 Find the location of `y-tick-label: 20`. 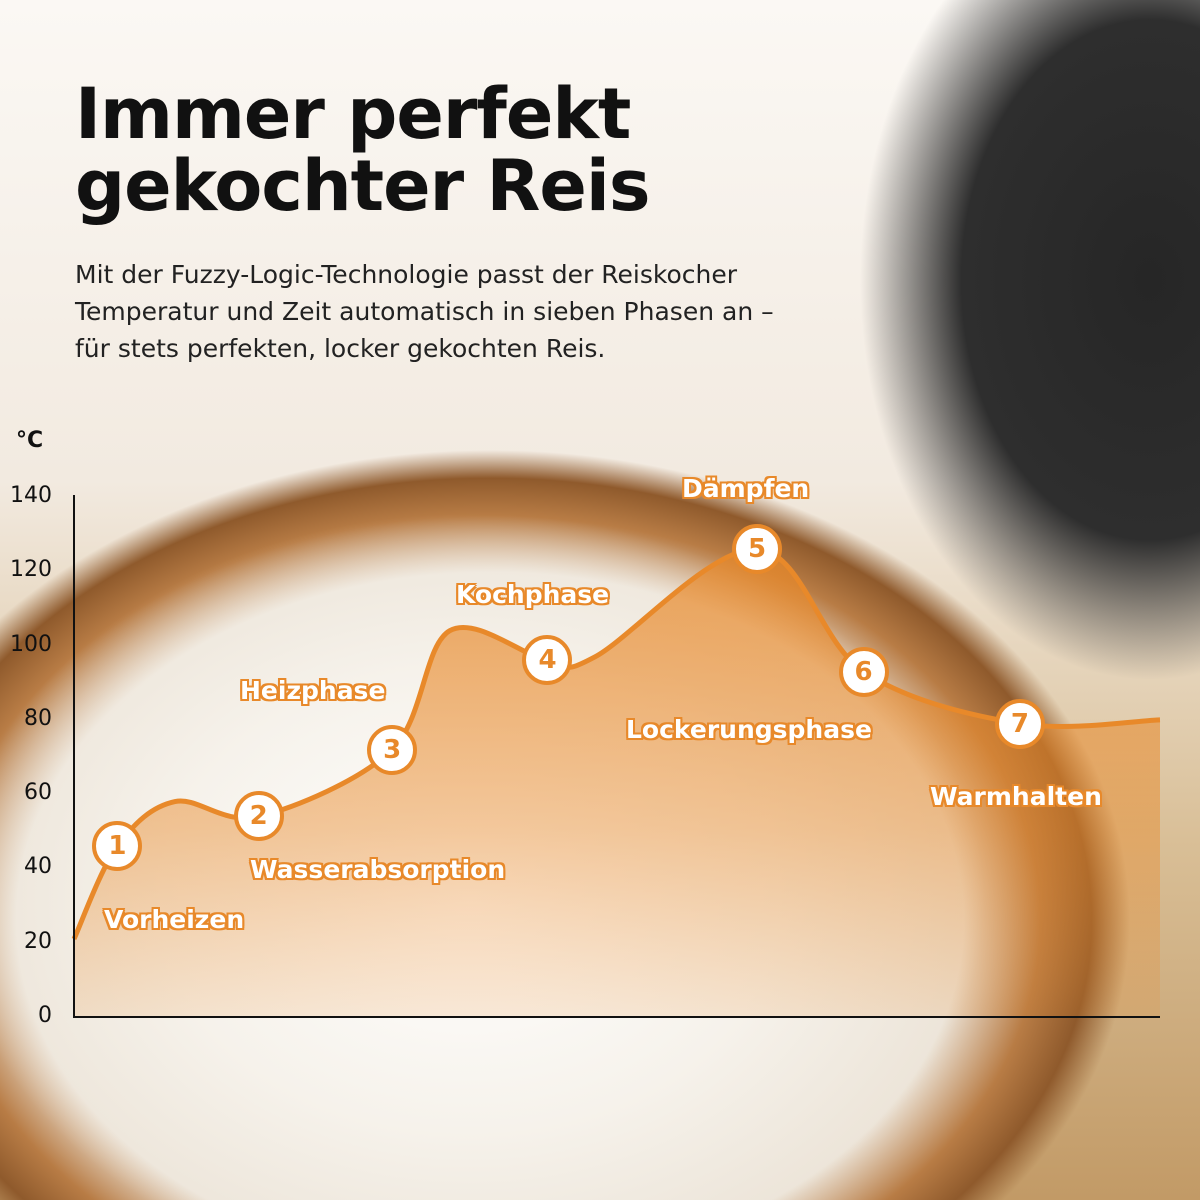

y-tick-label: 20 is located at coordinates (38, 941).